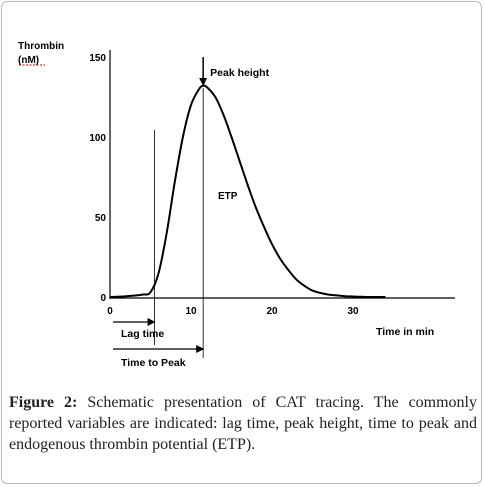 This screenshot has height=487, width=485. I want to click on x-tick-label-10: 10, so click(191, 311).